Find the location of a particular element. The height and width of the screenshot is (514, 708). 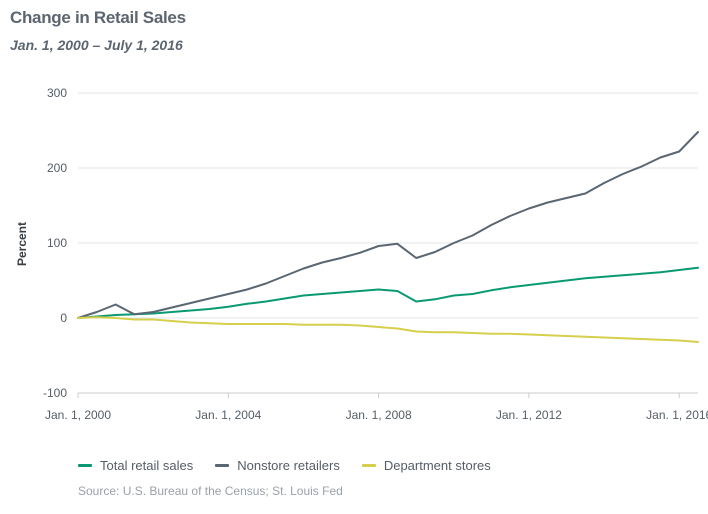

y-tick-label: -100 is located at coordinates (55, 393).